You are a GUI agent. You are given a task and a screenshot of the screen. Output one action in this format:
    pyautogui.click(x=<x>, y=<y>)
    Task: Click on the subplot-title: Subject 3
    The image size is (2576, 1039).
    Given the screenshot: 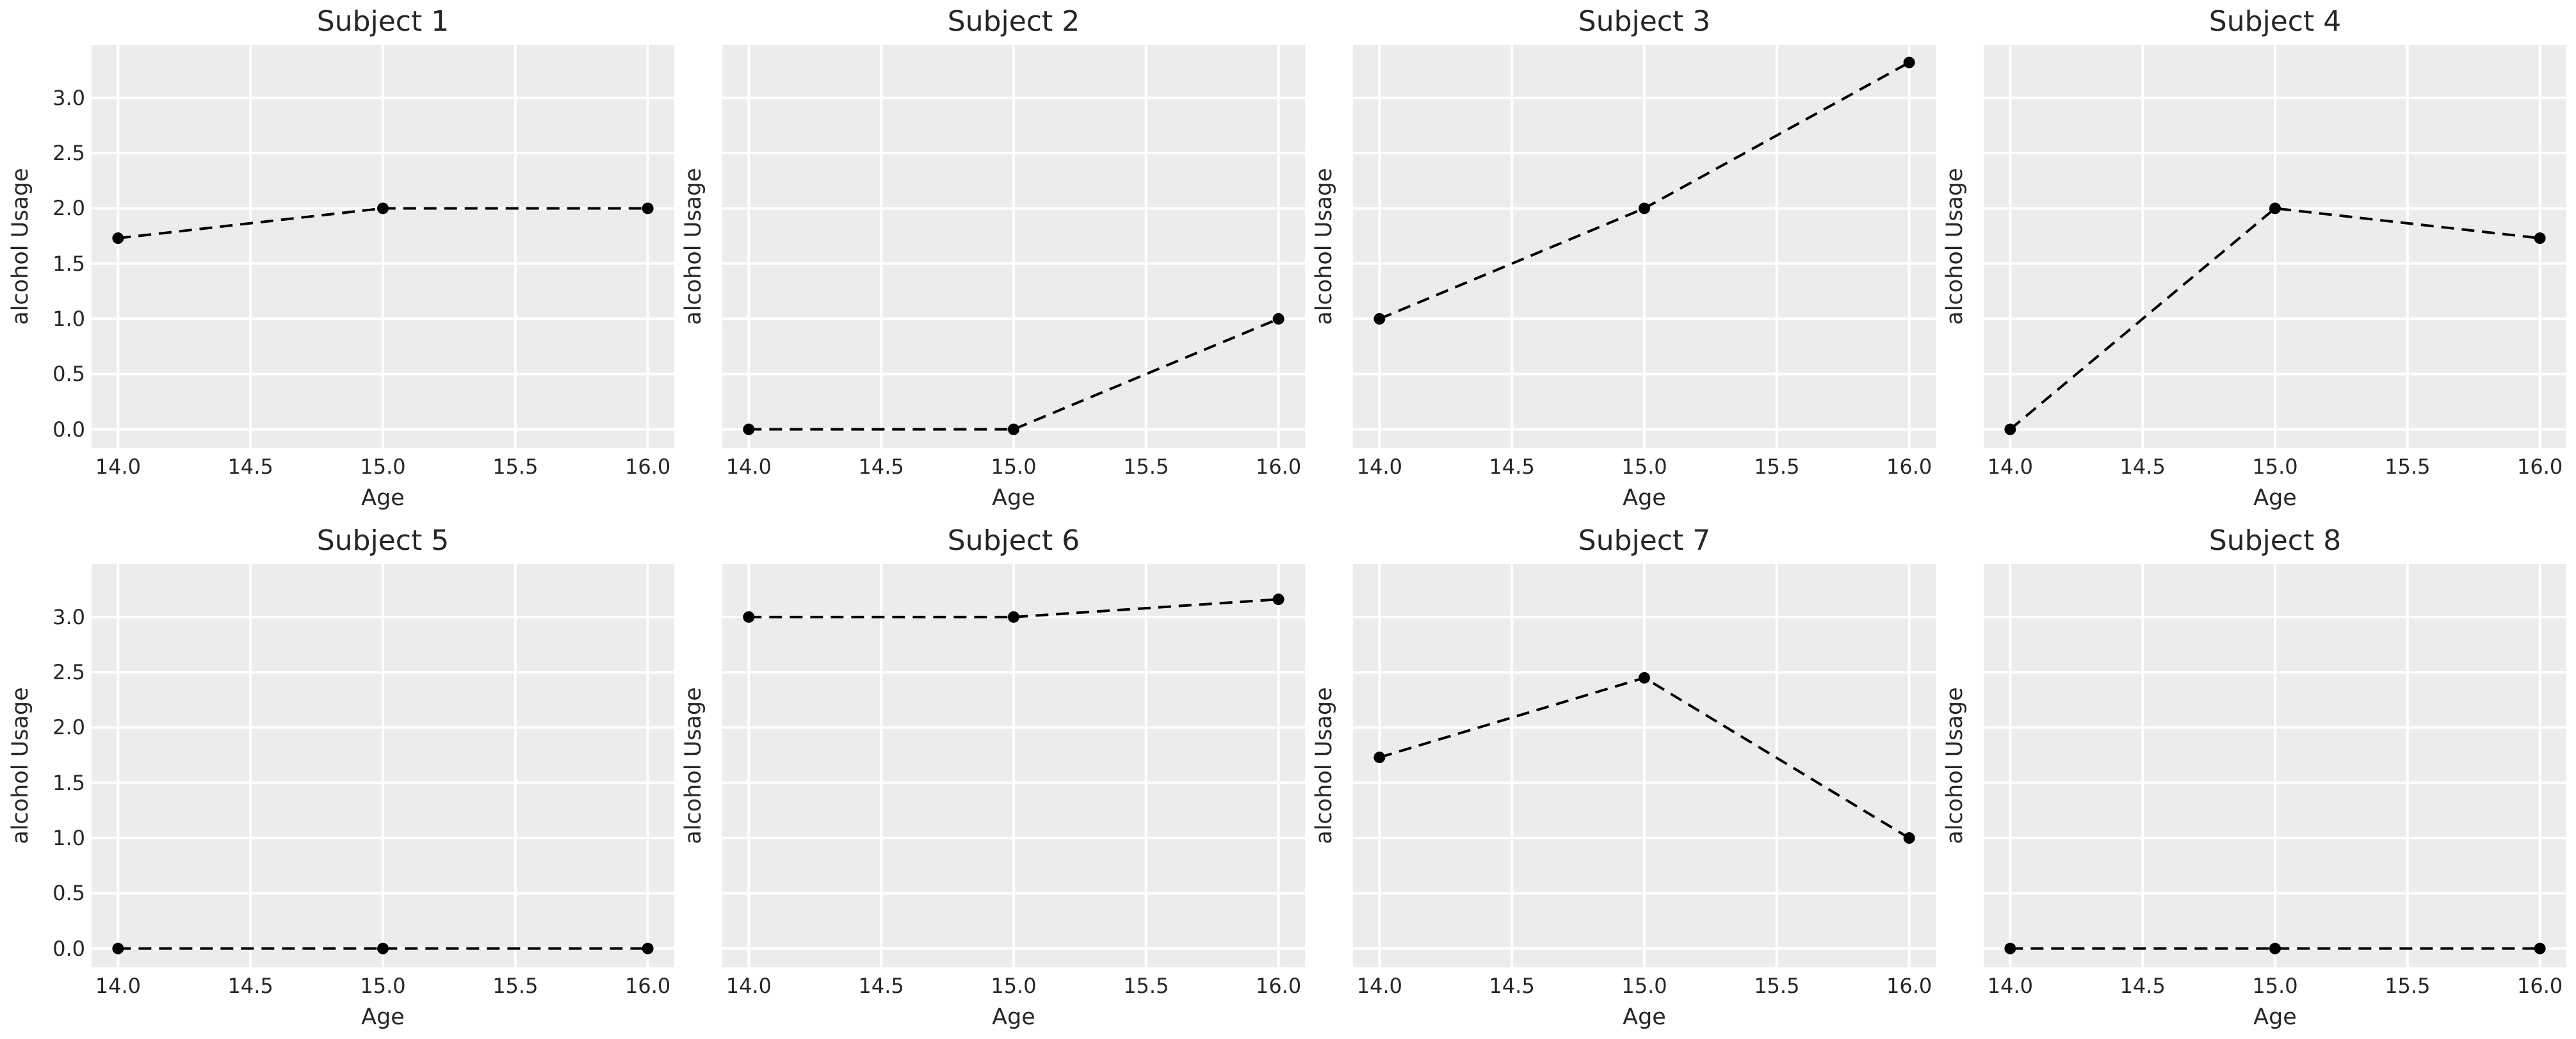 What is the action you would take?
    pyautogui.click(x=1644, y=21)
    